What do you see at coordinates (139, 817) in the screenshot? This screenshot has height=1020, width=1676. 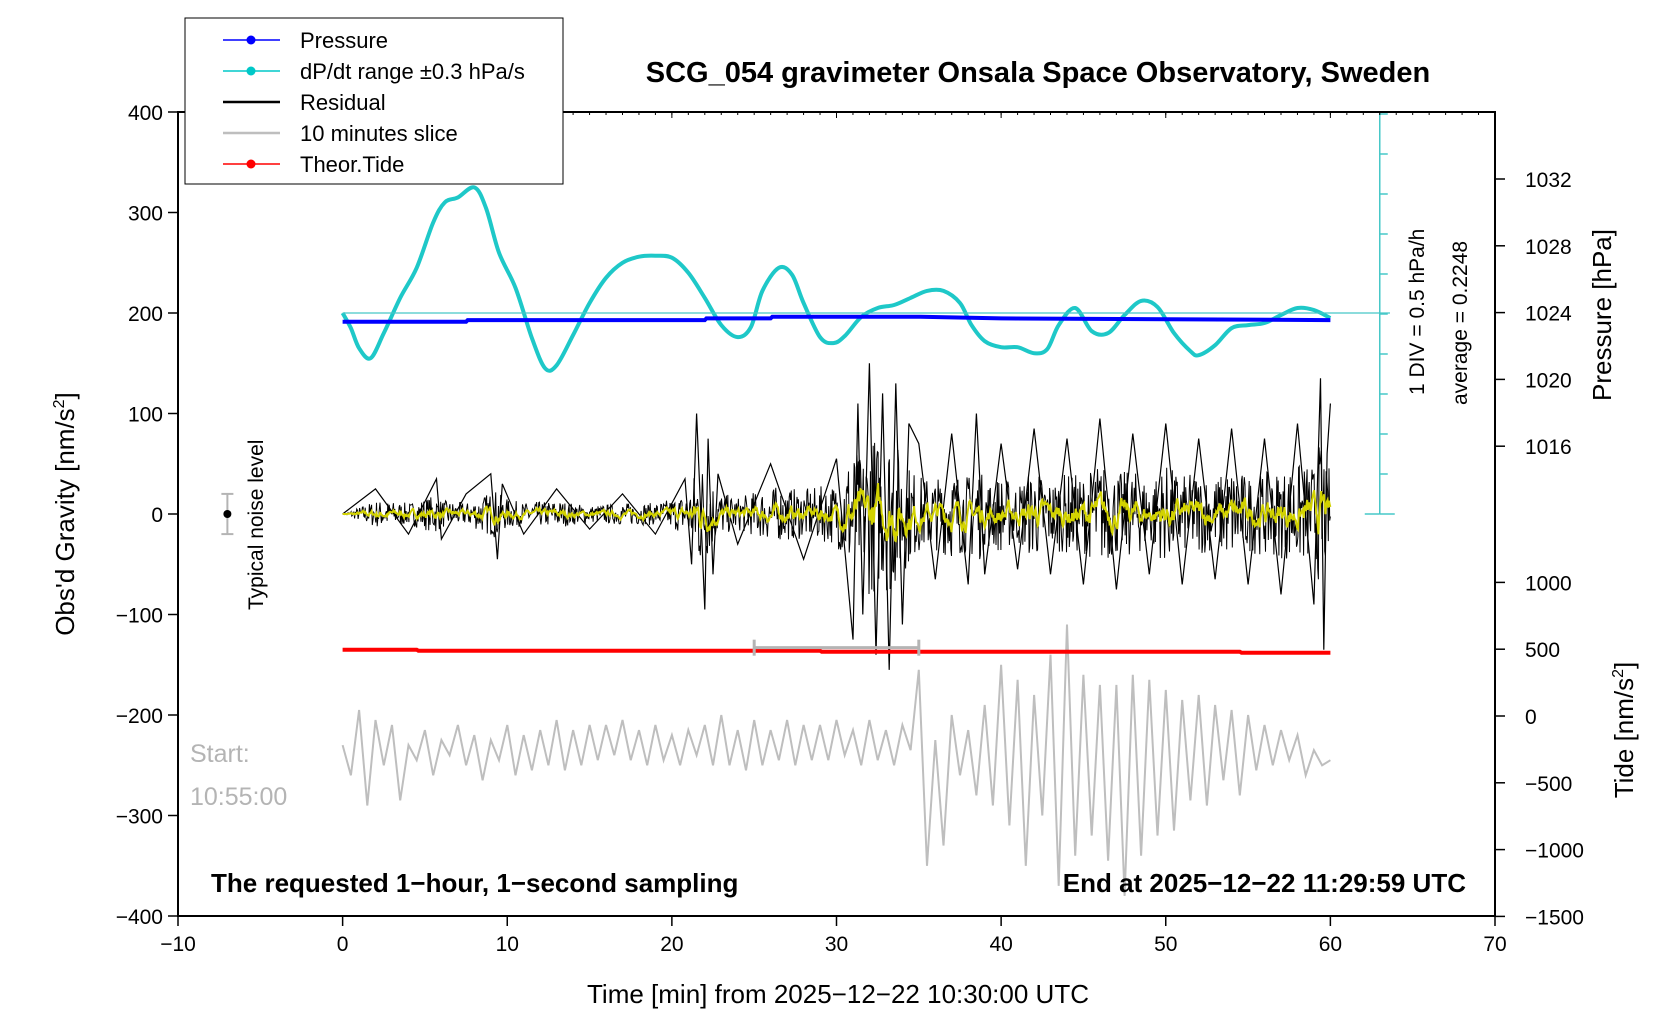 I see `y-tick-label: −300` at bounding box center [139, 817].